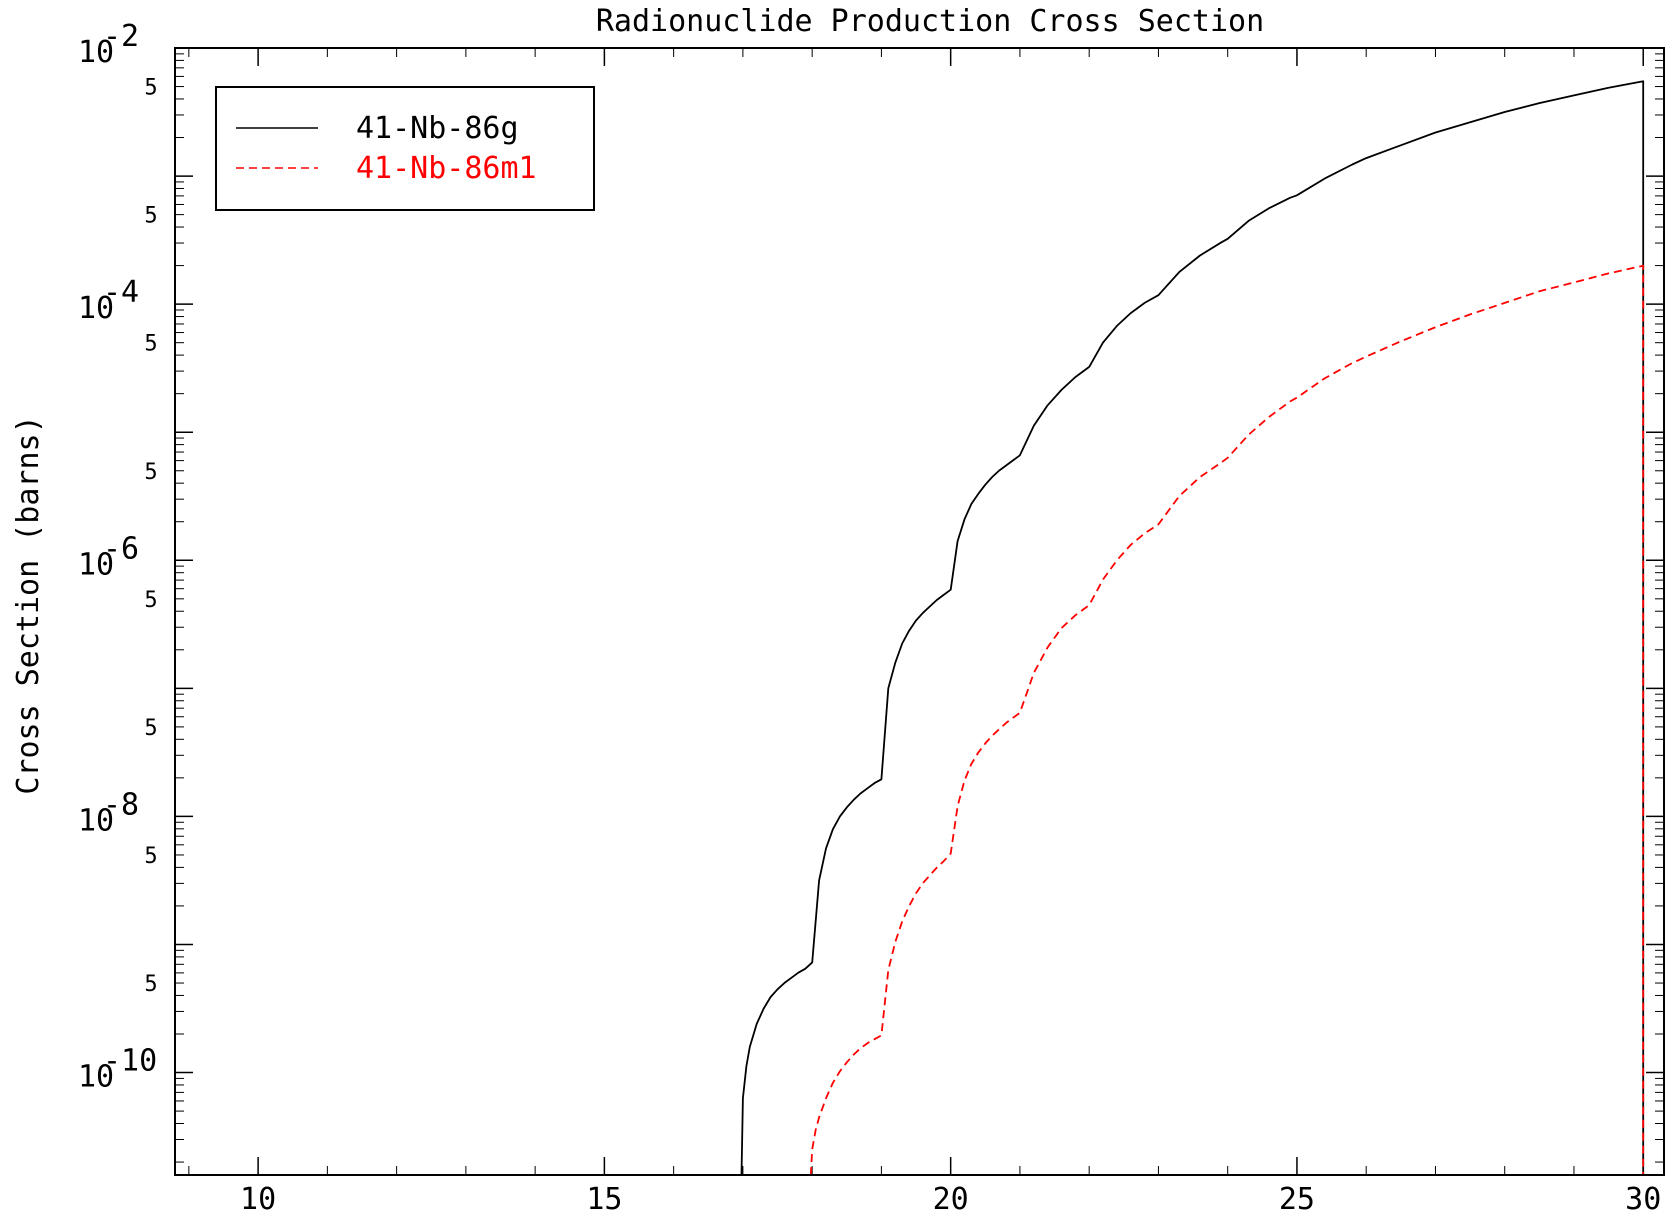 This screenshot has width=1665, height=1211. Describe the element at coordinates (121, 292) in the screenshot. I see `y-tick-exponent: -4` at that location.